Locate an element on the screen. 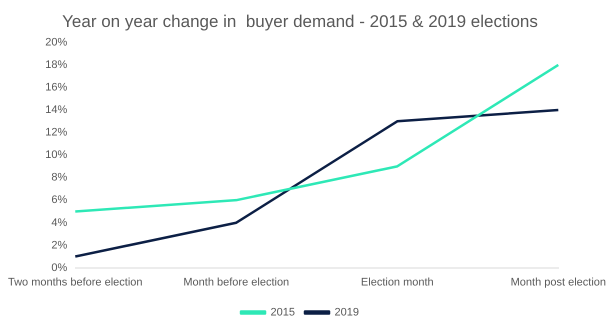 This screenshot has height=332, width=614. y-tick-label: 18% is located at coordinates (56, 64).